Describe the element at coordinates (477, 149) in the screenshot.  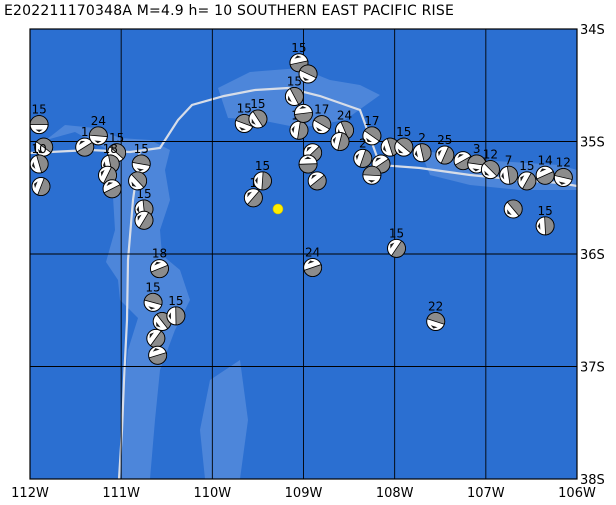
I see `depth-label: 3` at that location.